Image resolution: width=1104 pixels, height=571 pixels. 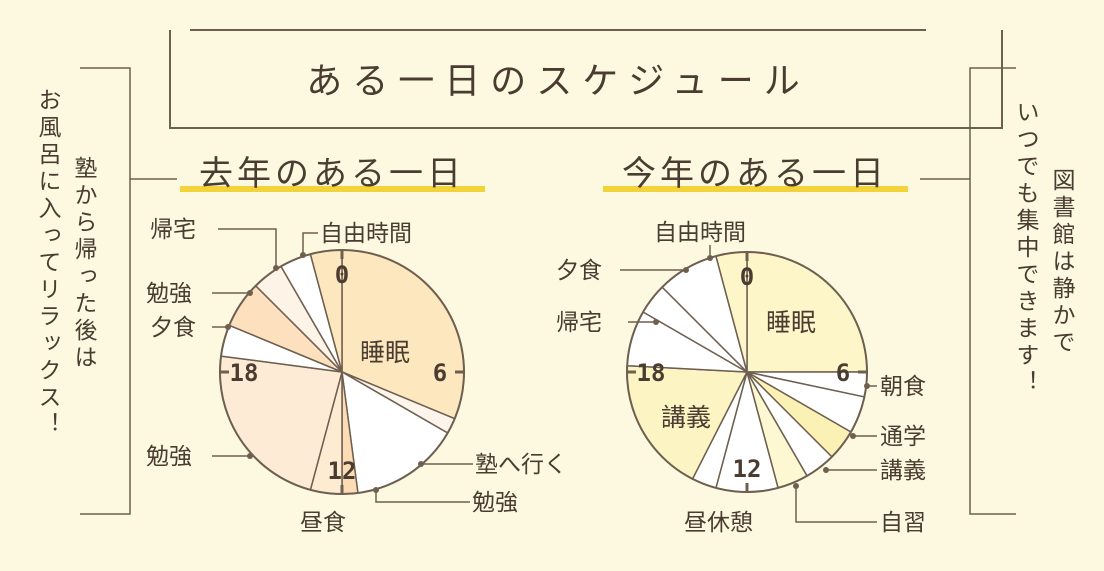 I want to click on label-sleep-right: 睡眠, so click(x=791, y=322).